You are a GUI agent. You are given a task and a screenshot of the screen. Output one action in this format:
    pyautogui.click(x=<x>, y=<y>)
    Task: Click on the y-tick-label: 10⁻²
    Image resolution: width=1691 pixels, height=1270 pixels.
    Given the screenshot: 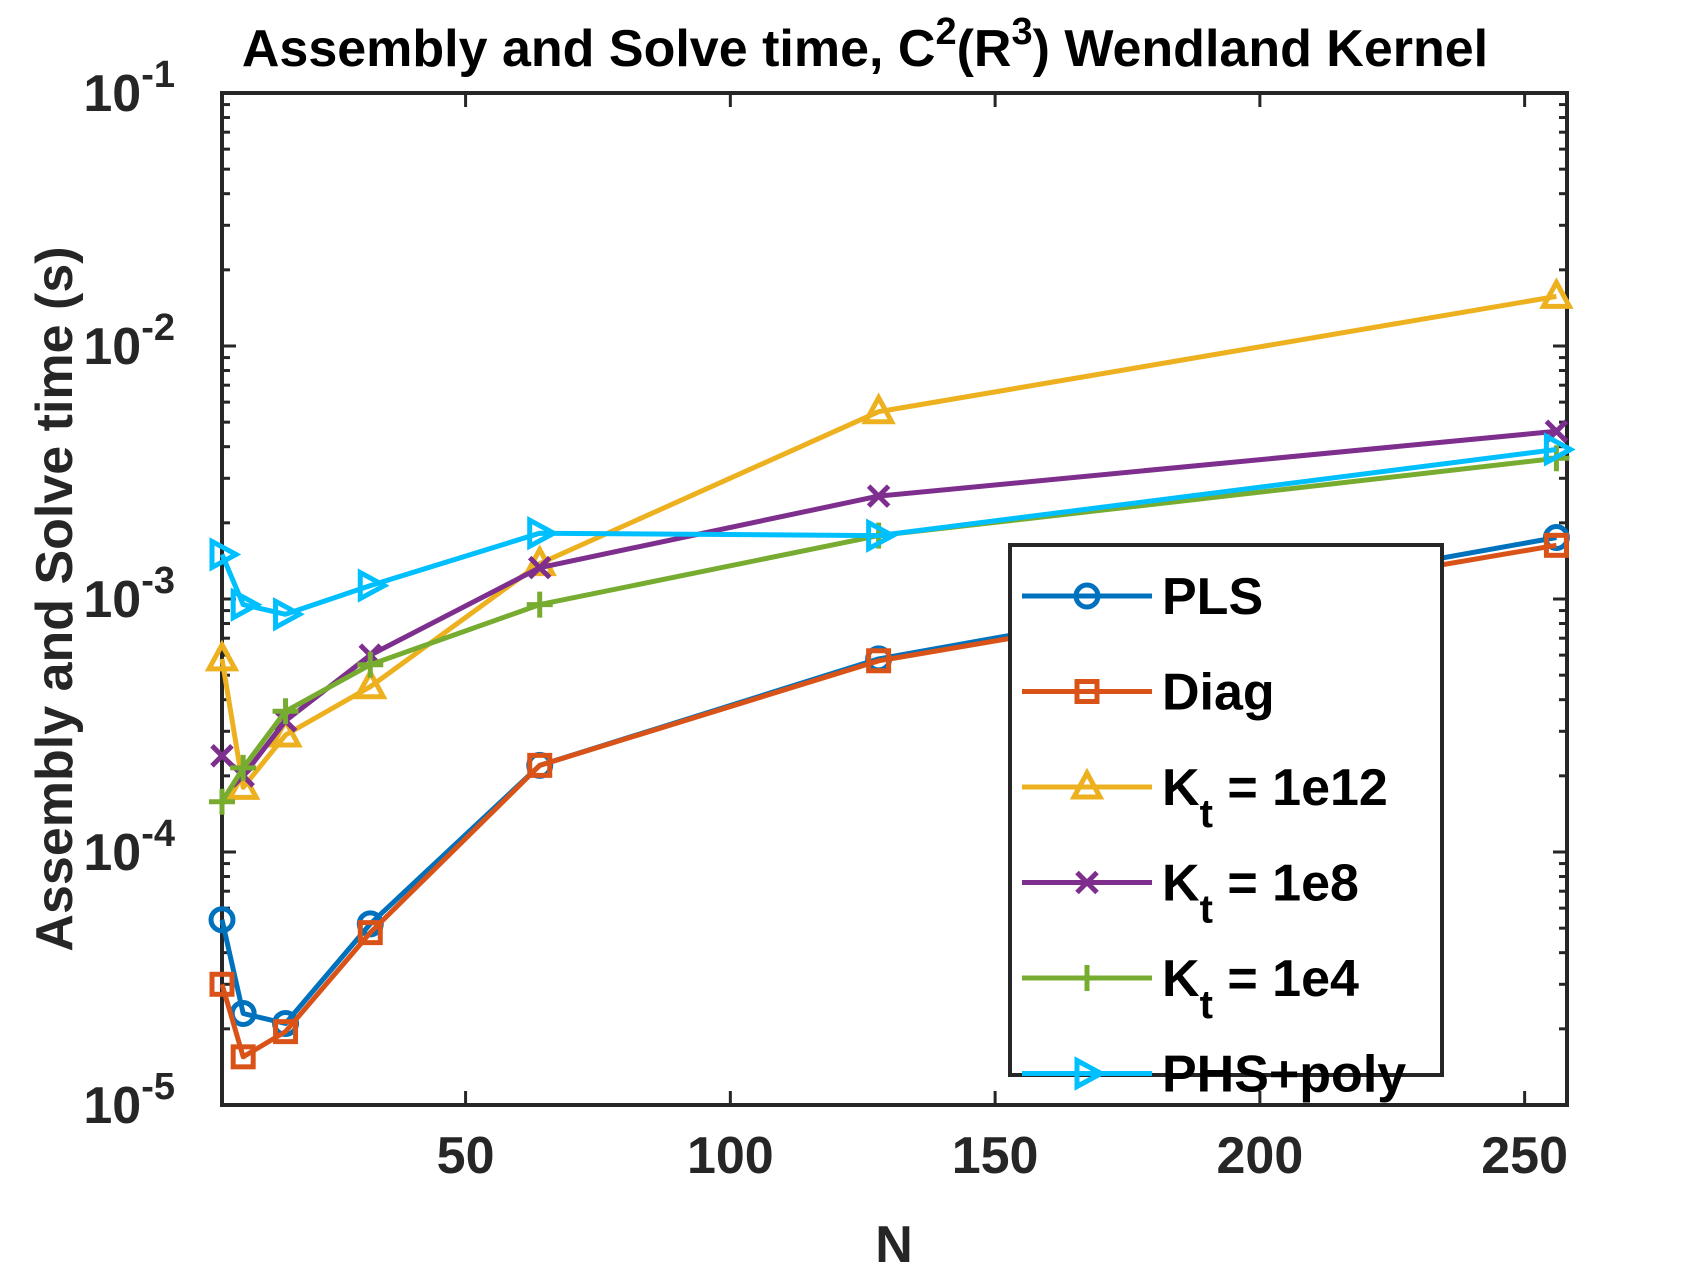 What is the action you would take?
    pyautogui.click(x=129, y=341)
    